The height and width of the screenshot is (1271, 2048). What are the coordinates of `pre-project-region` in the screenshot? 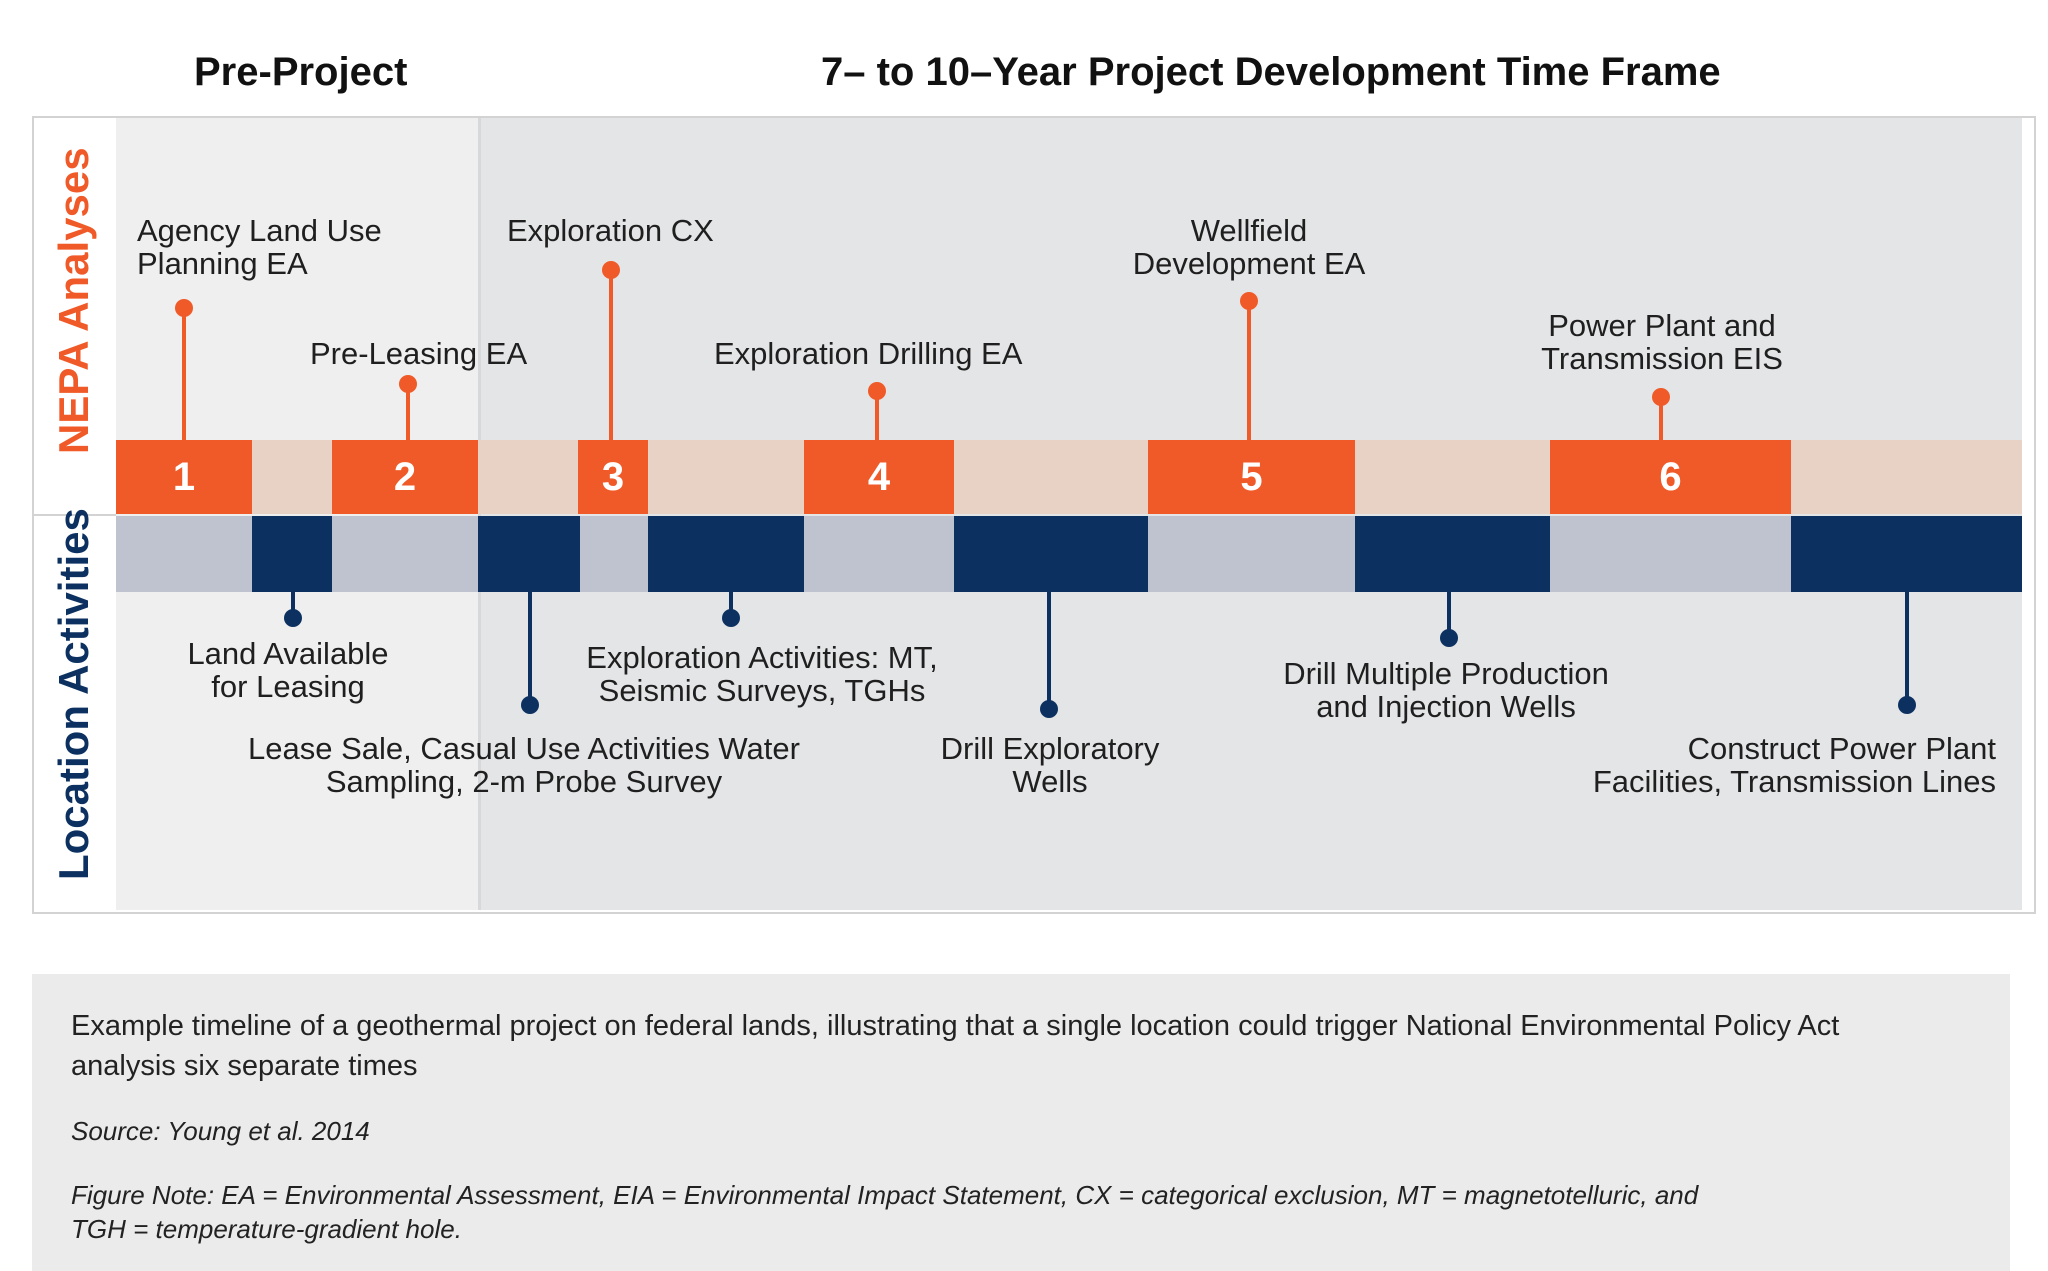 It's located at (298, 514).